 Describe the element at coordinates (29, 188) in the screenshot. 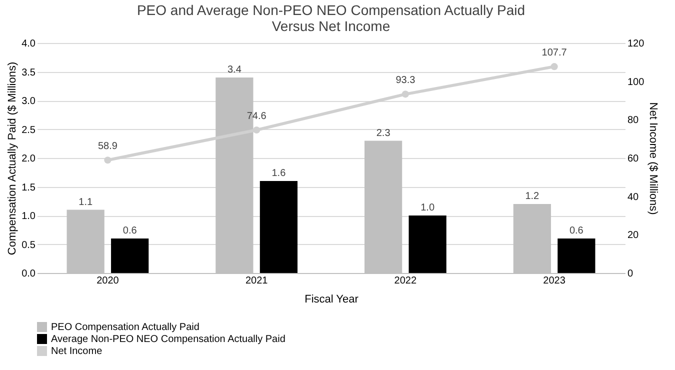

I see `y-tick-label: 1.5` at that location.